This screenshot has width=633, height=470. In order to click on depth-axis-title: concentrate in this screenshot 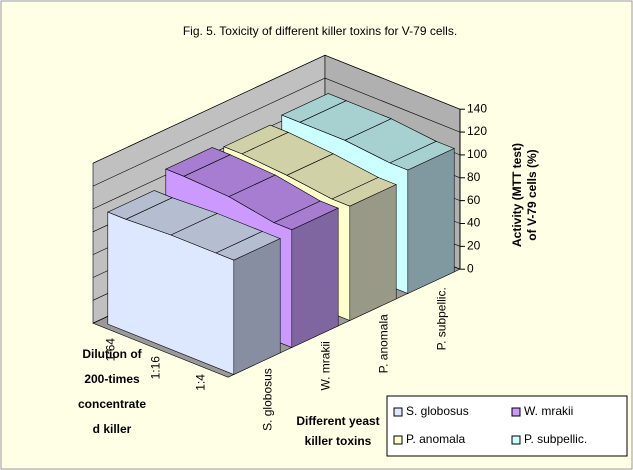, I will do `click(112, 404)`.